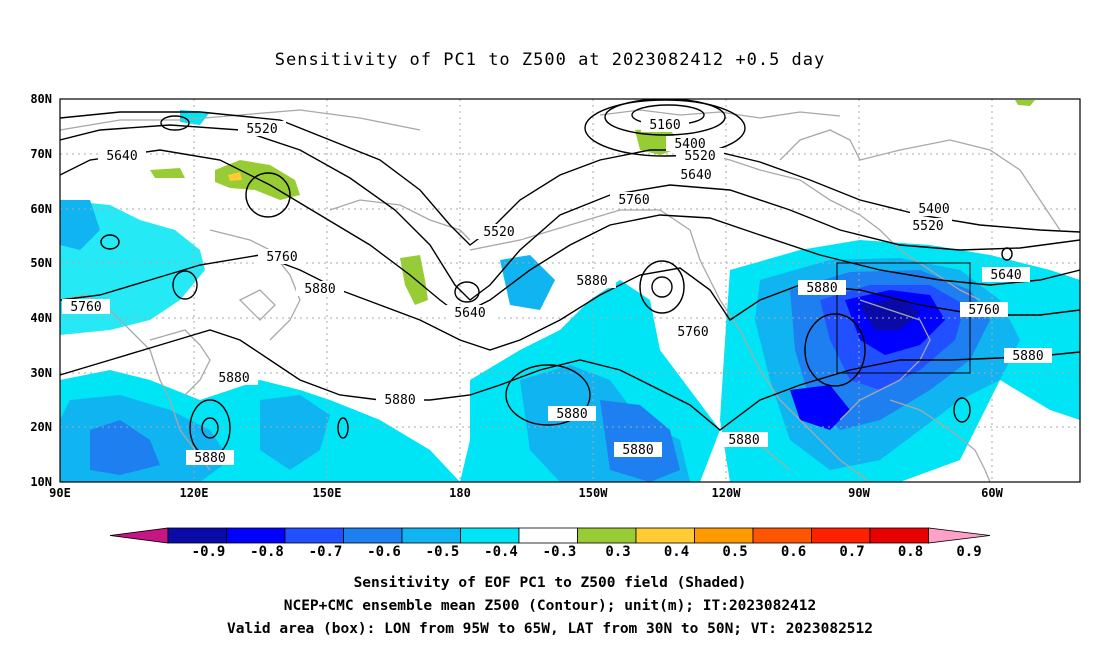  Describe the element at coordinates (326, 552) in the screenshot. I see `colorbar-label: -0.7` at that location.